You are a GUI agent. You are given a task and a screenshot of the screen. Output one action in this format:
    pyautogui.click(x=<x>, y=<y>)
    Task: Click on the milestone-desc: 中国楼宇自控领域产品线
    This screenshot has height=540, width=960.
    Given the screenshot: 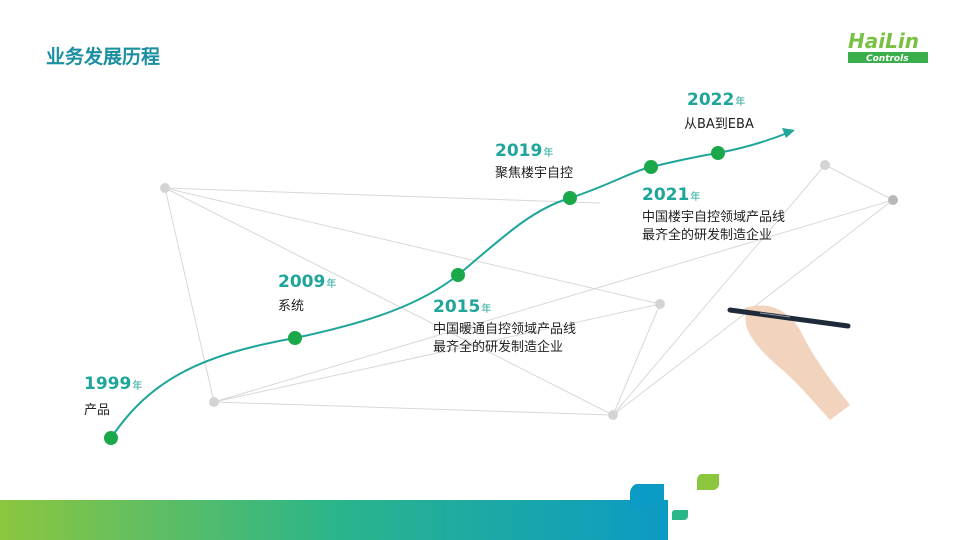 What is the action you would take?
    pyautogui.click(x=714, y=217)
    